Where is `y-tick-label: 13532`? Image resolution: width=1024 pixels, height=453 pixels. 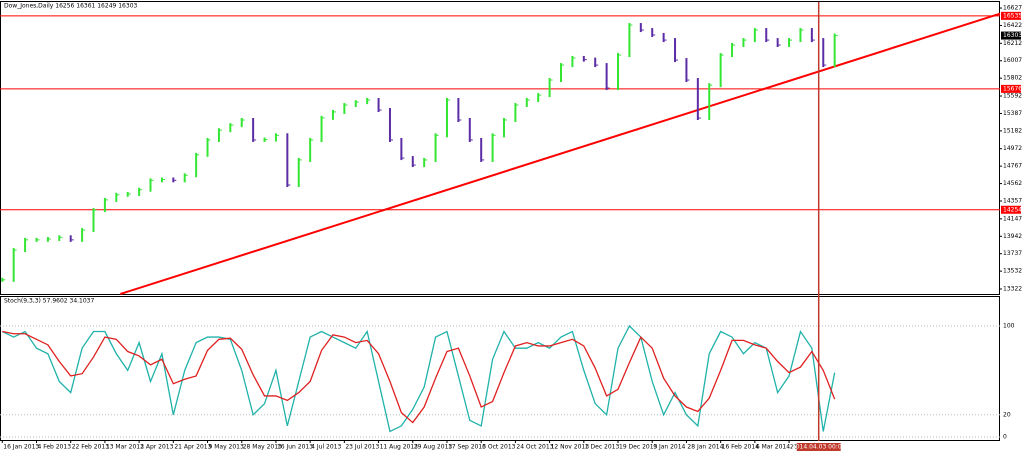
y-tick-label: 13532 is located at coordinates (1012, 271).